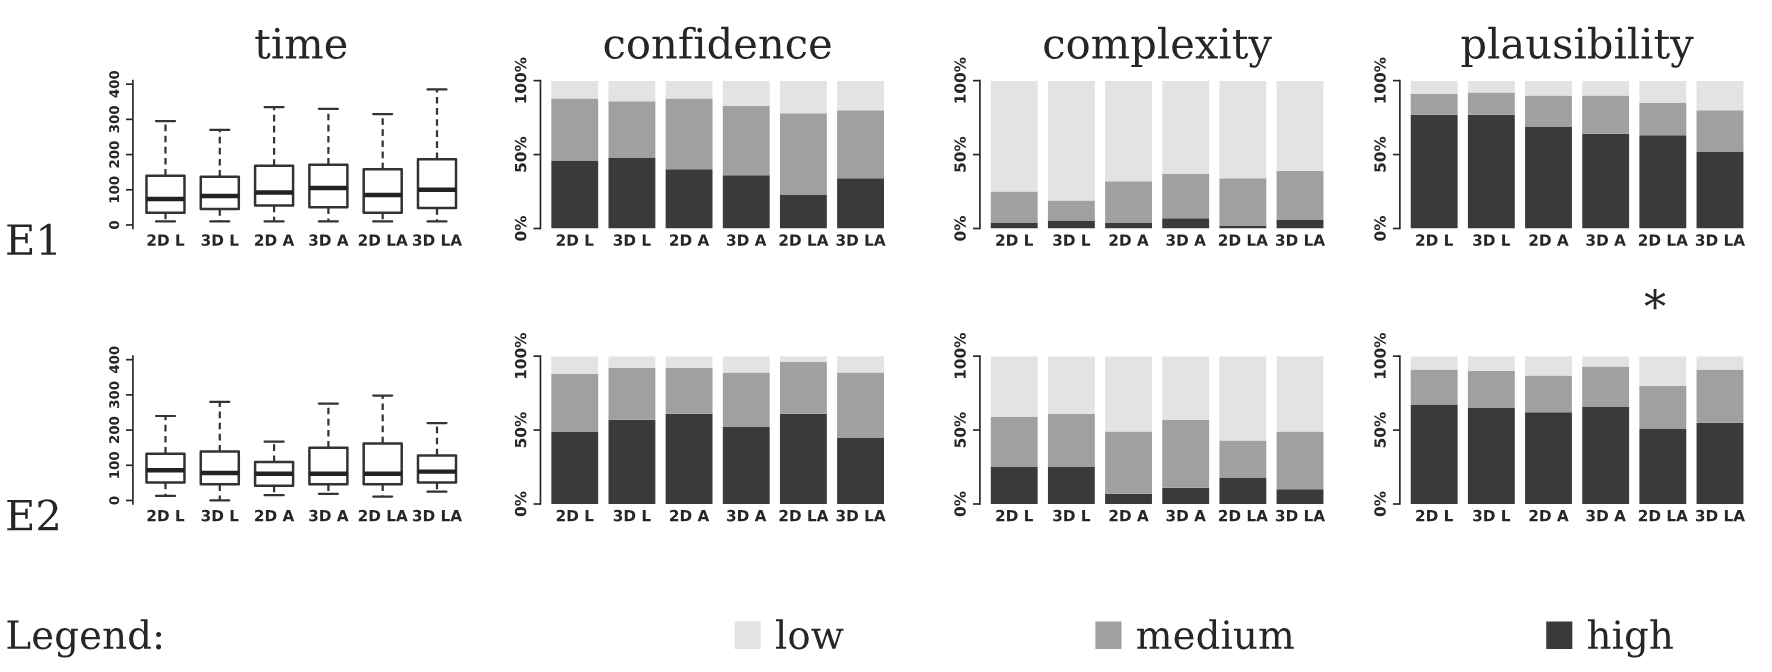 The image size is (1772, 672). What do you see at coordinates (84, 638) in the screenshot?
I see `legend-title: Legend:` at bounding box center [84, 638].